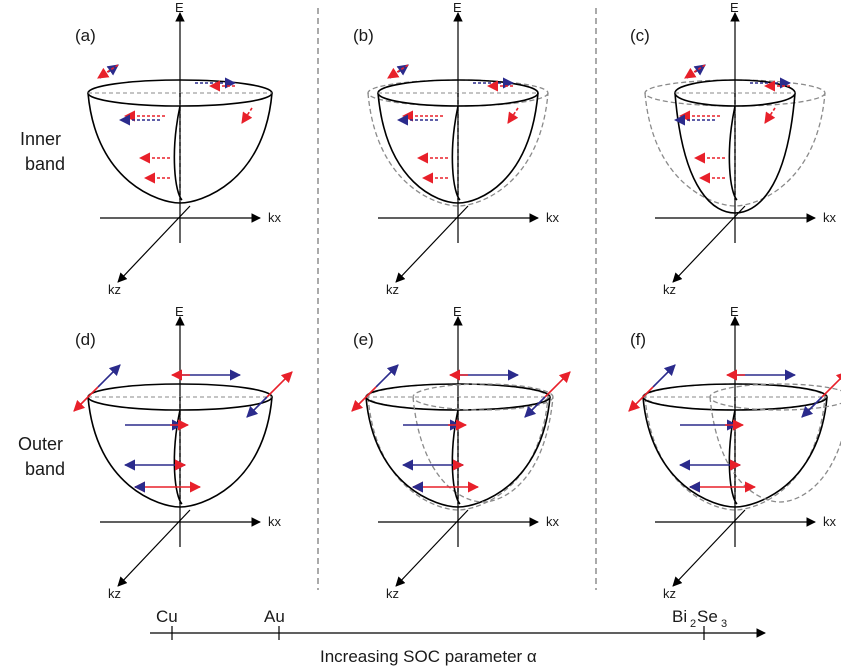 This screenshot has width=841, height=669. What do you see at coordinates (274, 616) in the screenshot?
I see `material-au: Au` at bounding box center [274, 616].